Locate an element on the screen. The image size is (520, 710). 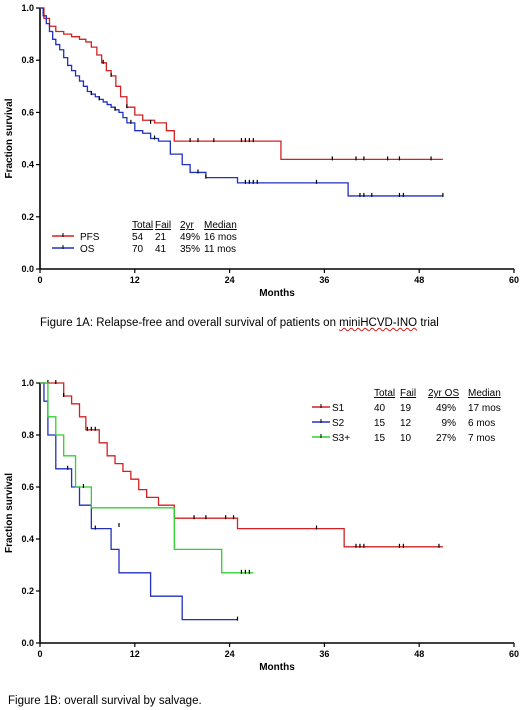
legend-median: 6 mos is located at coordinates (481, 423).